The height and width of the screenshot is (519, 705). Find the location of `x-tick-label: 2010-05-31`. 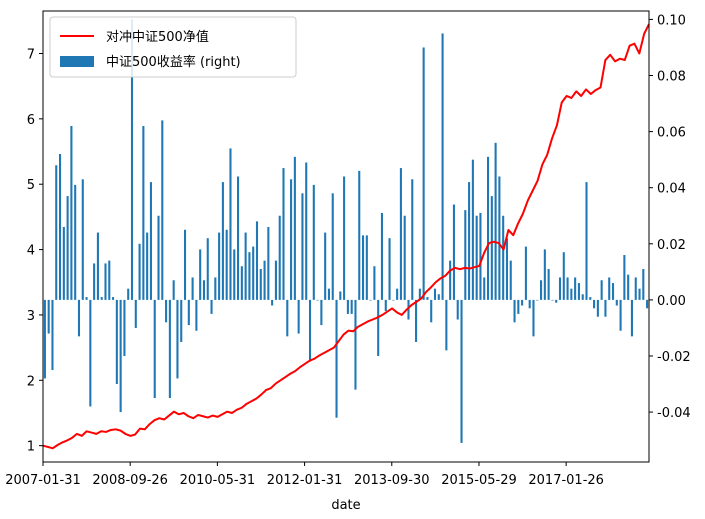

x-tick-label: 2010-05-31 is located at coordinates (218, 480).